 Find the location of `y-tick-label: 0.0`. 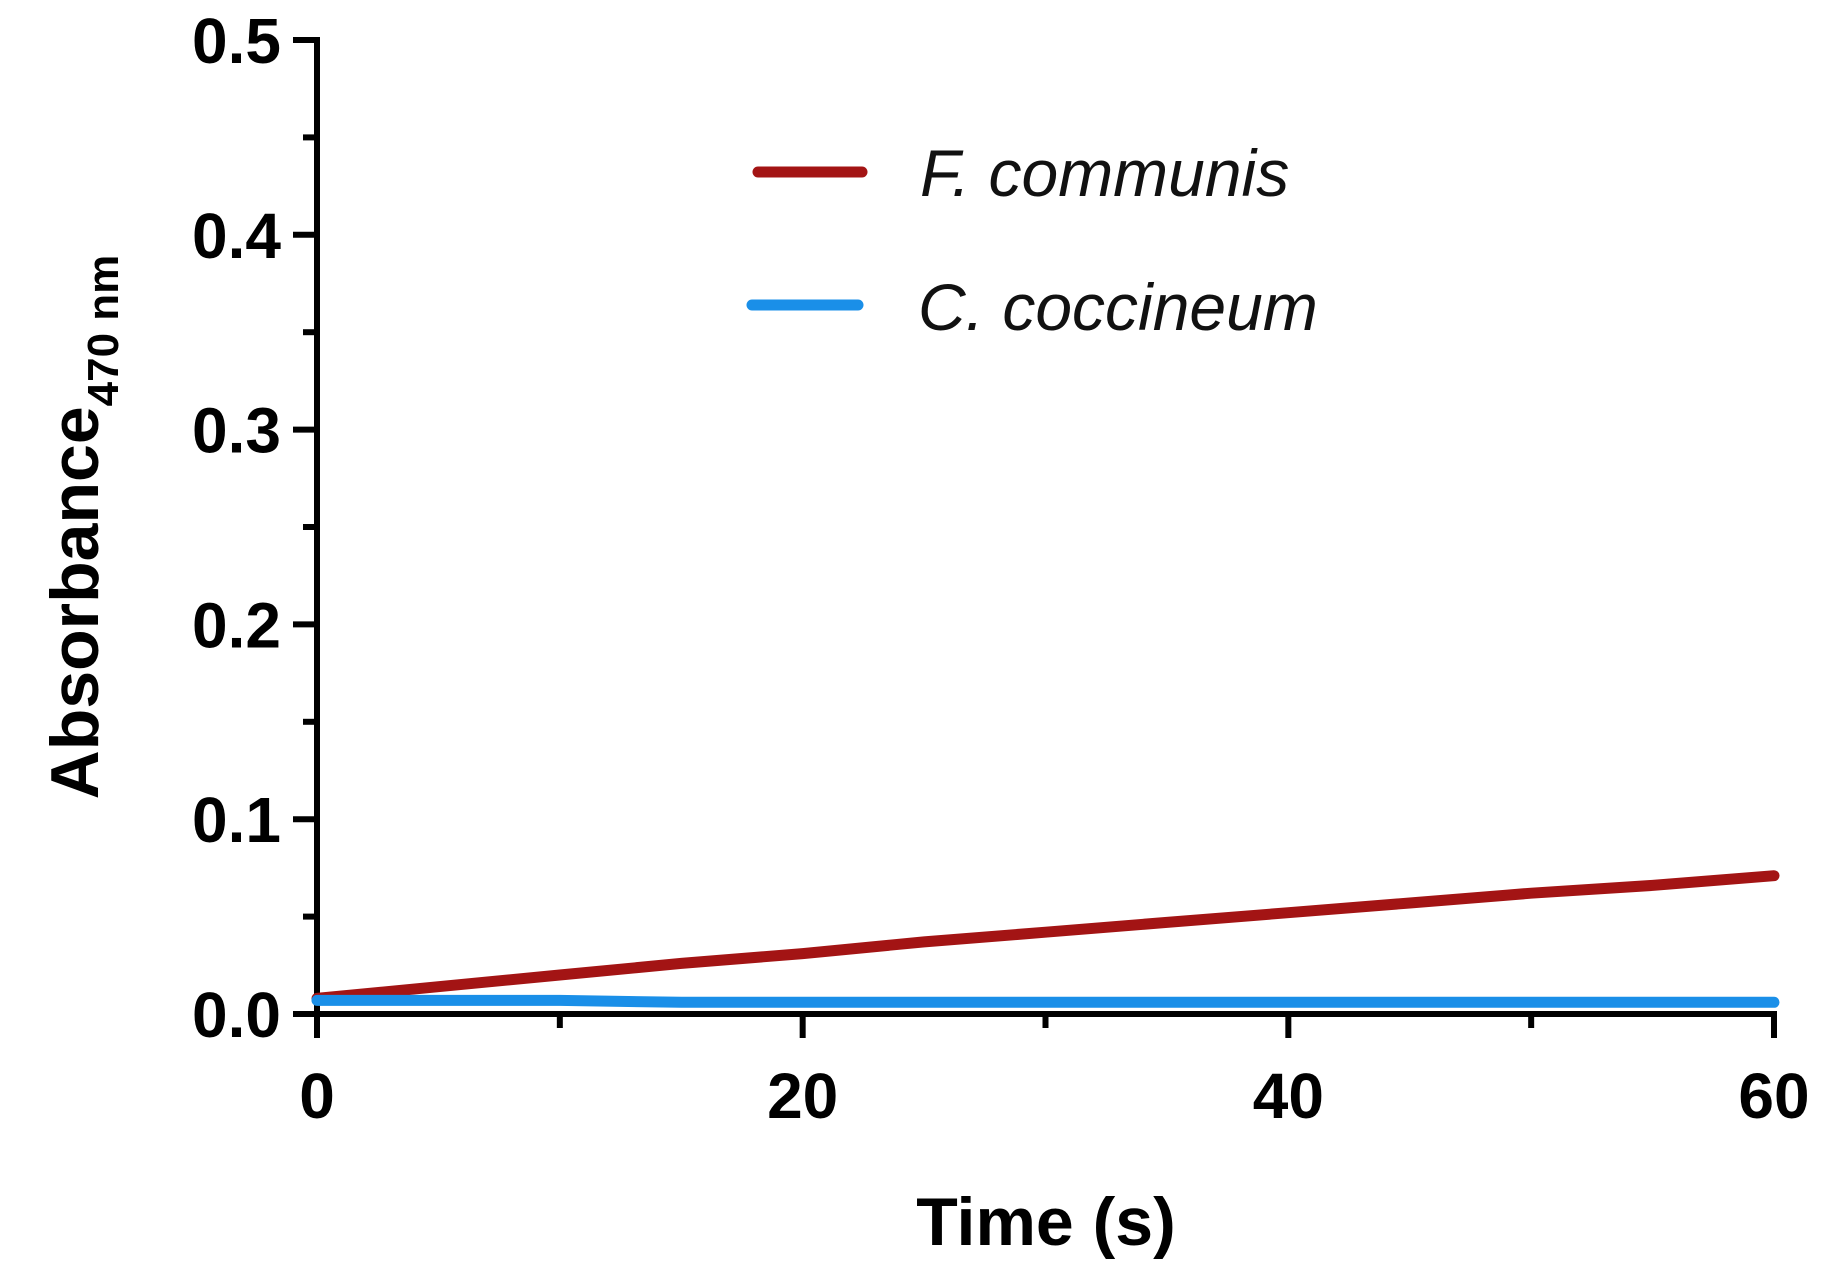

y-tick-label: 0.0 is located at coordinates (236, 1015).